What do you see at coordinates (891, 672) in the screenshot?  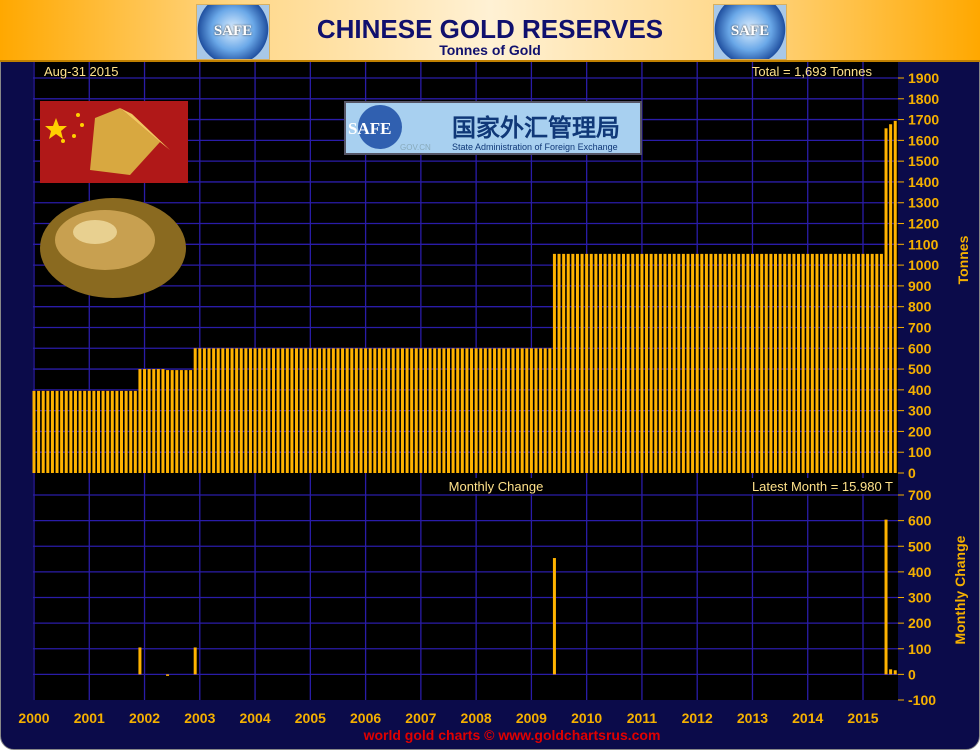 I see `monthly-change-bar` at bounding box center [891, 672].